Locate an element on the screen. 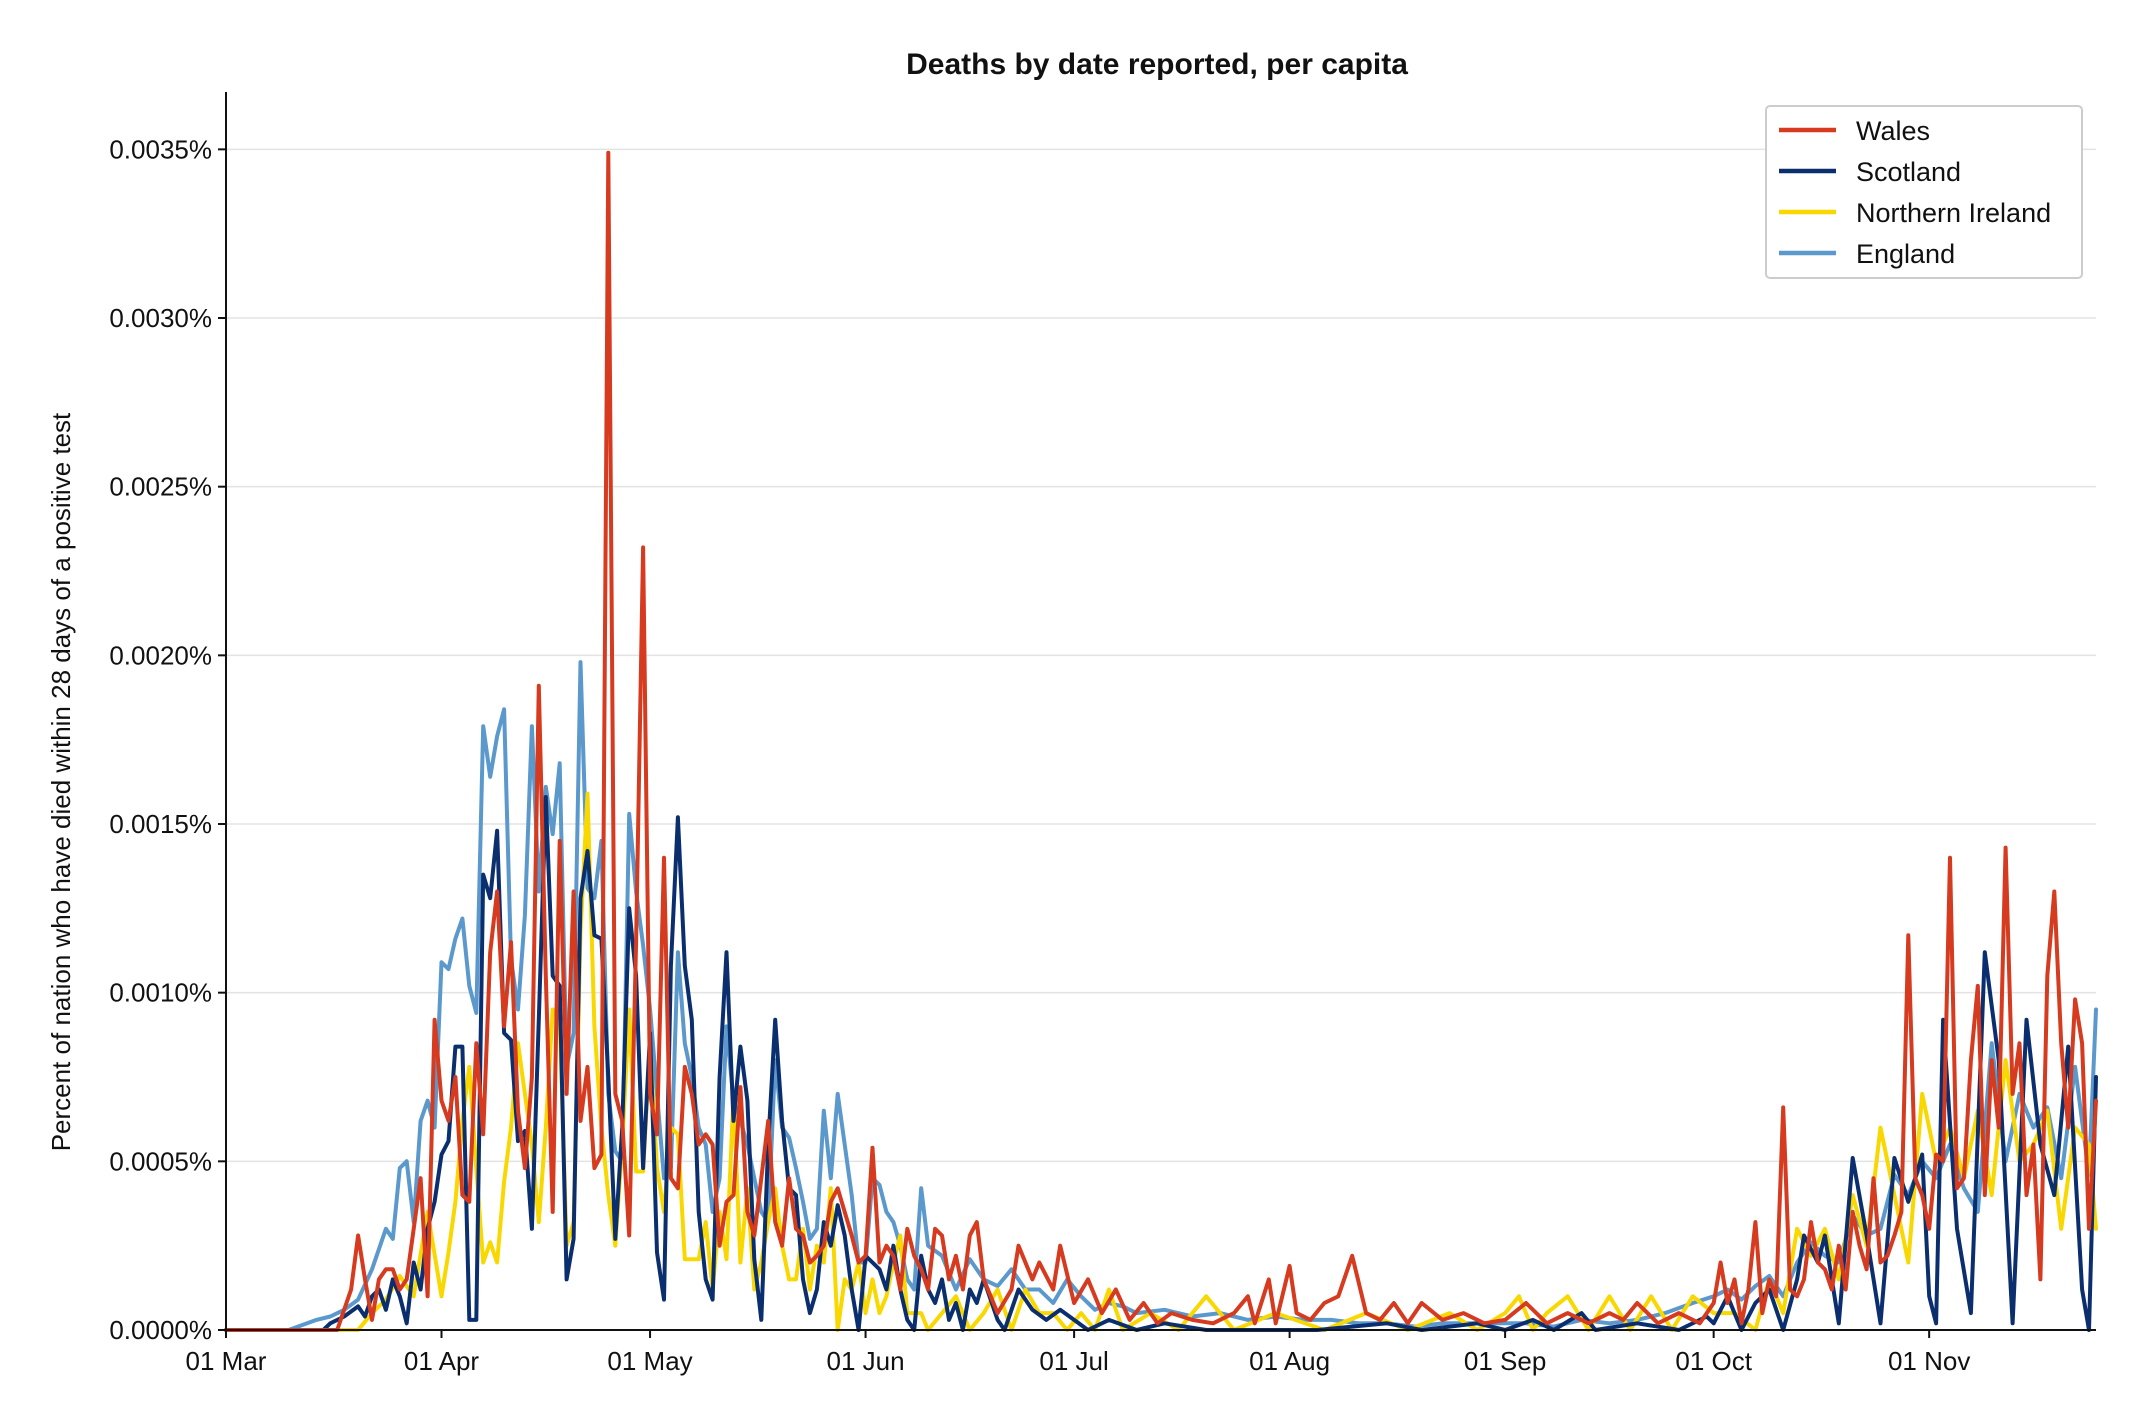 Image resolution: width=2134 pixels, height=1425 pixels. y-tick-label: 0.0020% is located at coordinates (160, 655).